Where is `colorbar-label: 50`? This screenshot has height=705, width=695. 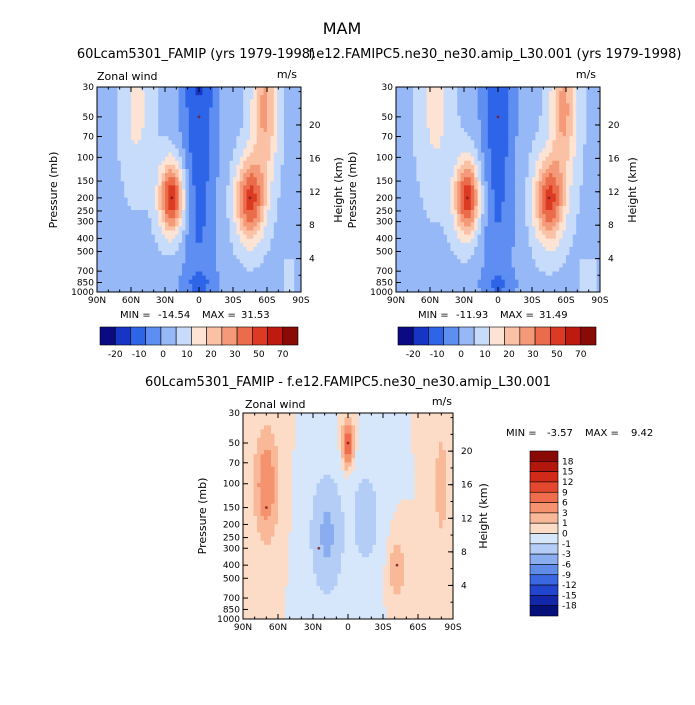
colorbar-label: 50 is located at coordinates (259, 355).